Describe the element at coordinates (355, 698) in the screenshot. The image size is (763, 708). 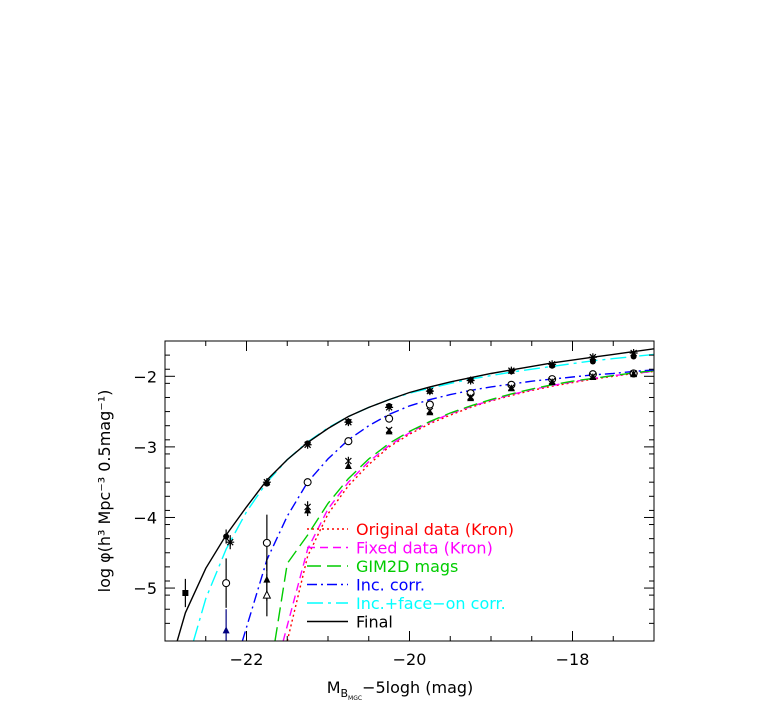
I see `x-axis-label-subsubscript: MGC` at that location.